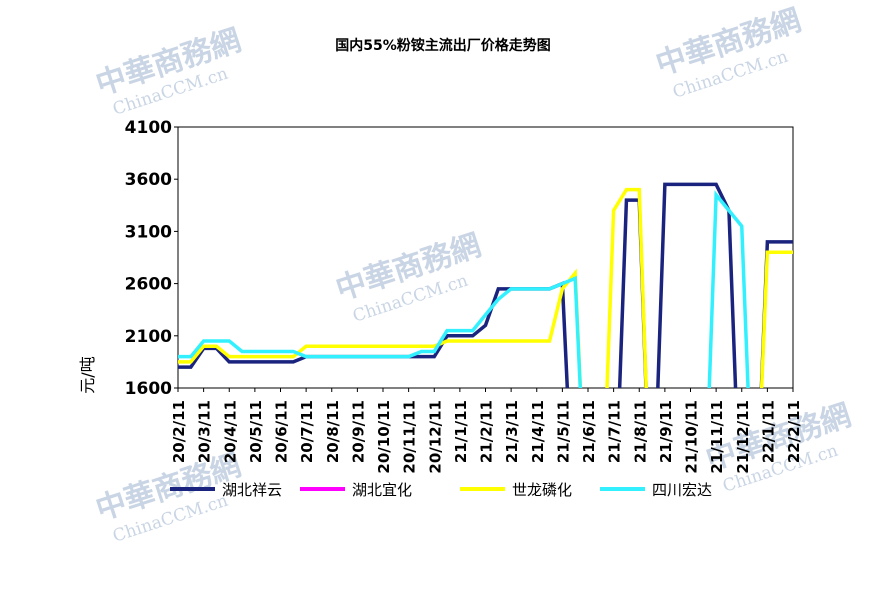 The width and height of the screenshot is (886, 591). What do you see at coordinates (205, 431) in the screenshot?
I see `x-tick-label: 20/3/11` at bounding box center [205, 431].